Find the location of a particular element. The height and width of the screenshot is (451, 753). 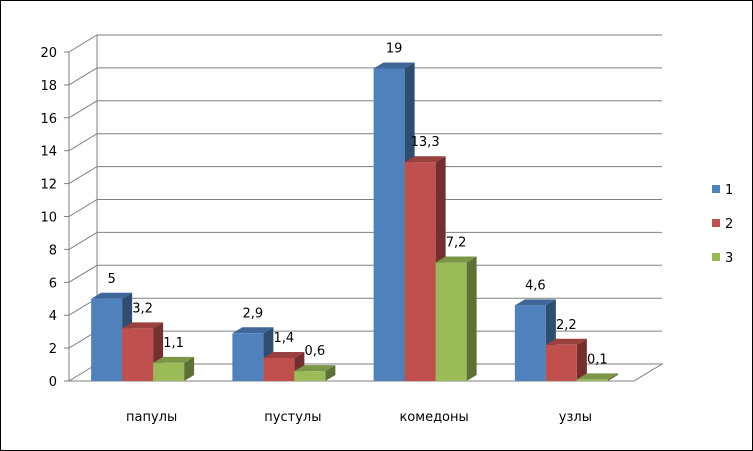

y-tick-label: 18 is located at coordinates (48, 86).